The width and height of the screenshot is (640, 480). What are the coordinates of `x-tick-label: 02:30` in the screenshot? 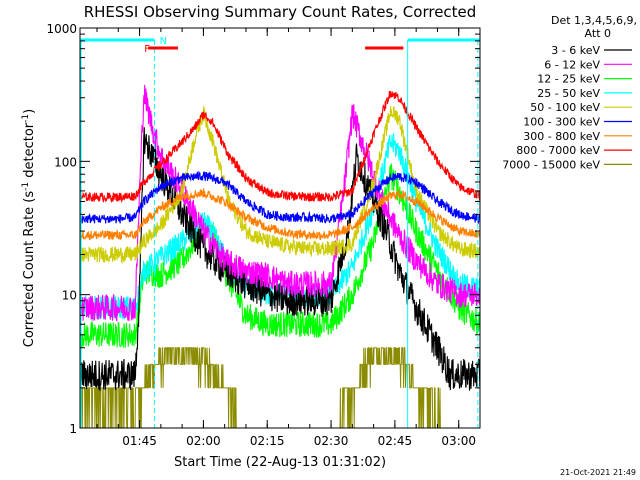 It's located at (331, 441).